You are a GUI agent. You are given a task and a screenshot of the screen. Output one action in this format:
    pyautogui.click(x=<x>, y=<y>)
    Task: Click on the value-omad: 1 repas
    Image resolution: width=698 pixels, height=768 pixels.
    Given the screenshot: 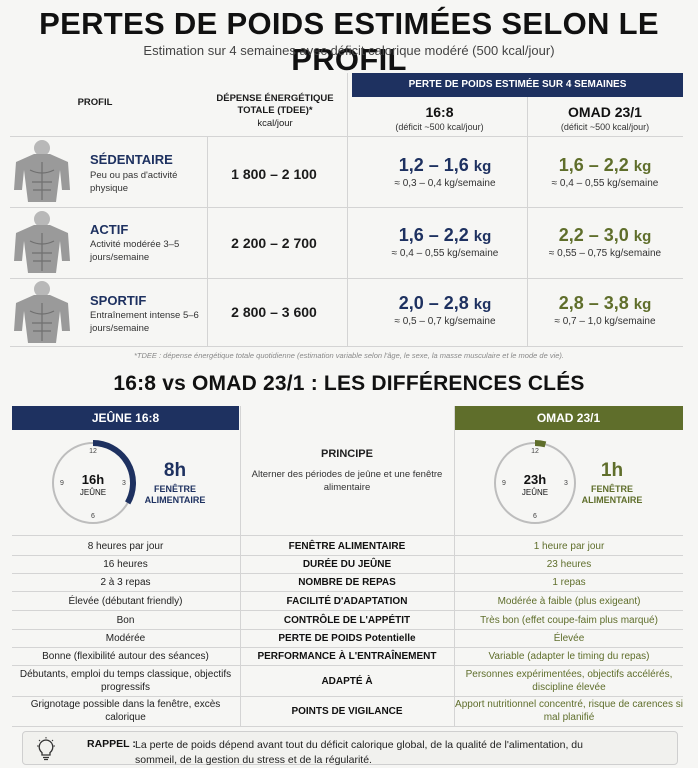 What is the action you would take?
    pyautogui.click(x=569, y=582)
    